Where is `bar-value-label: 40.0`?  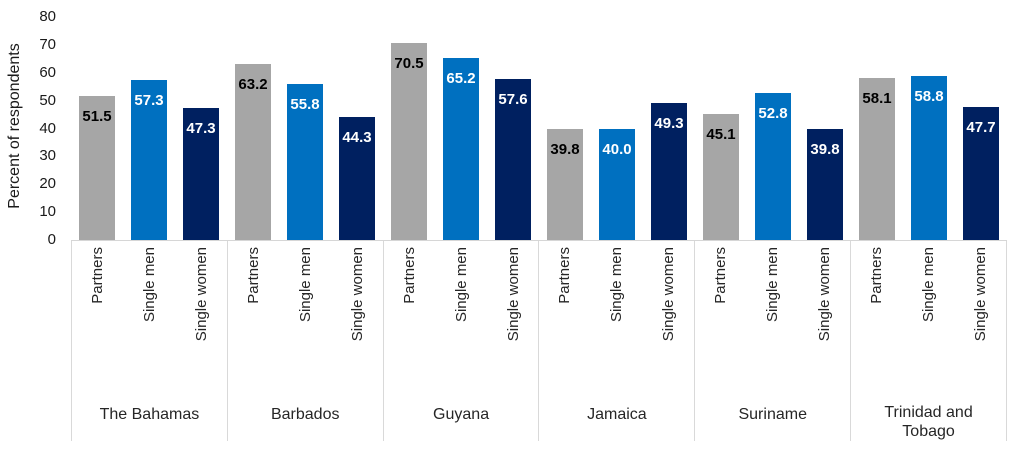
bar-value-label: 40.0 is located at coordinates (617, 149).